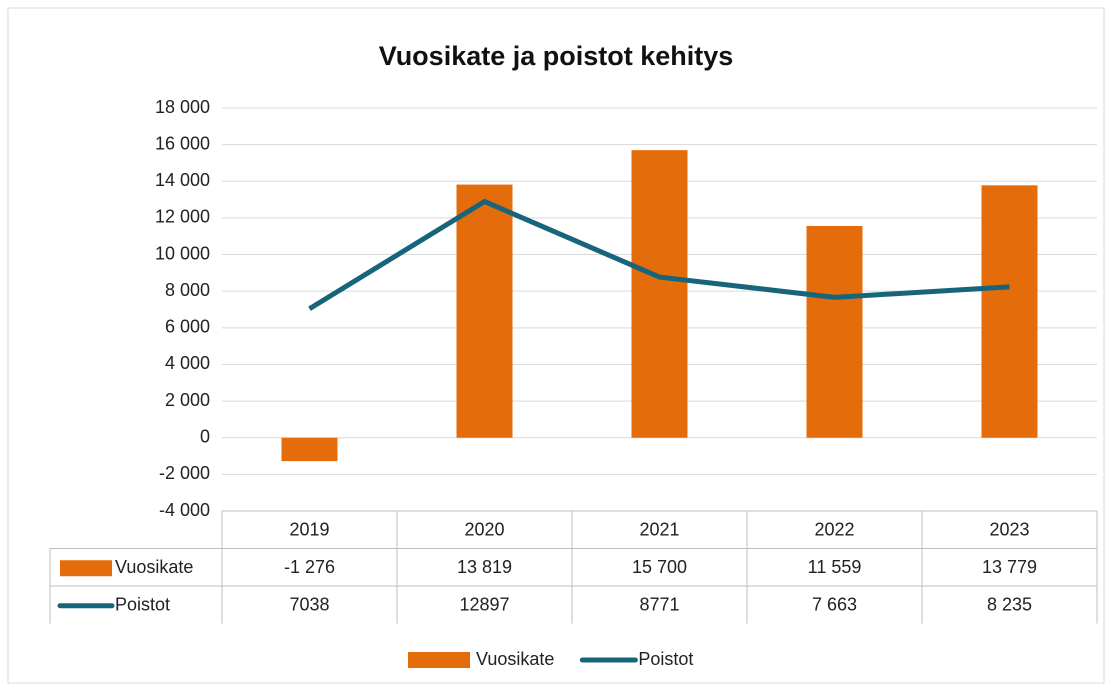 This screenshot has height=691, width=1112. Describe the element at coordinates (182, 180) in the screenshot. I see `y-tick-label: 14 000` at that location.